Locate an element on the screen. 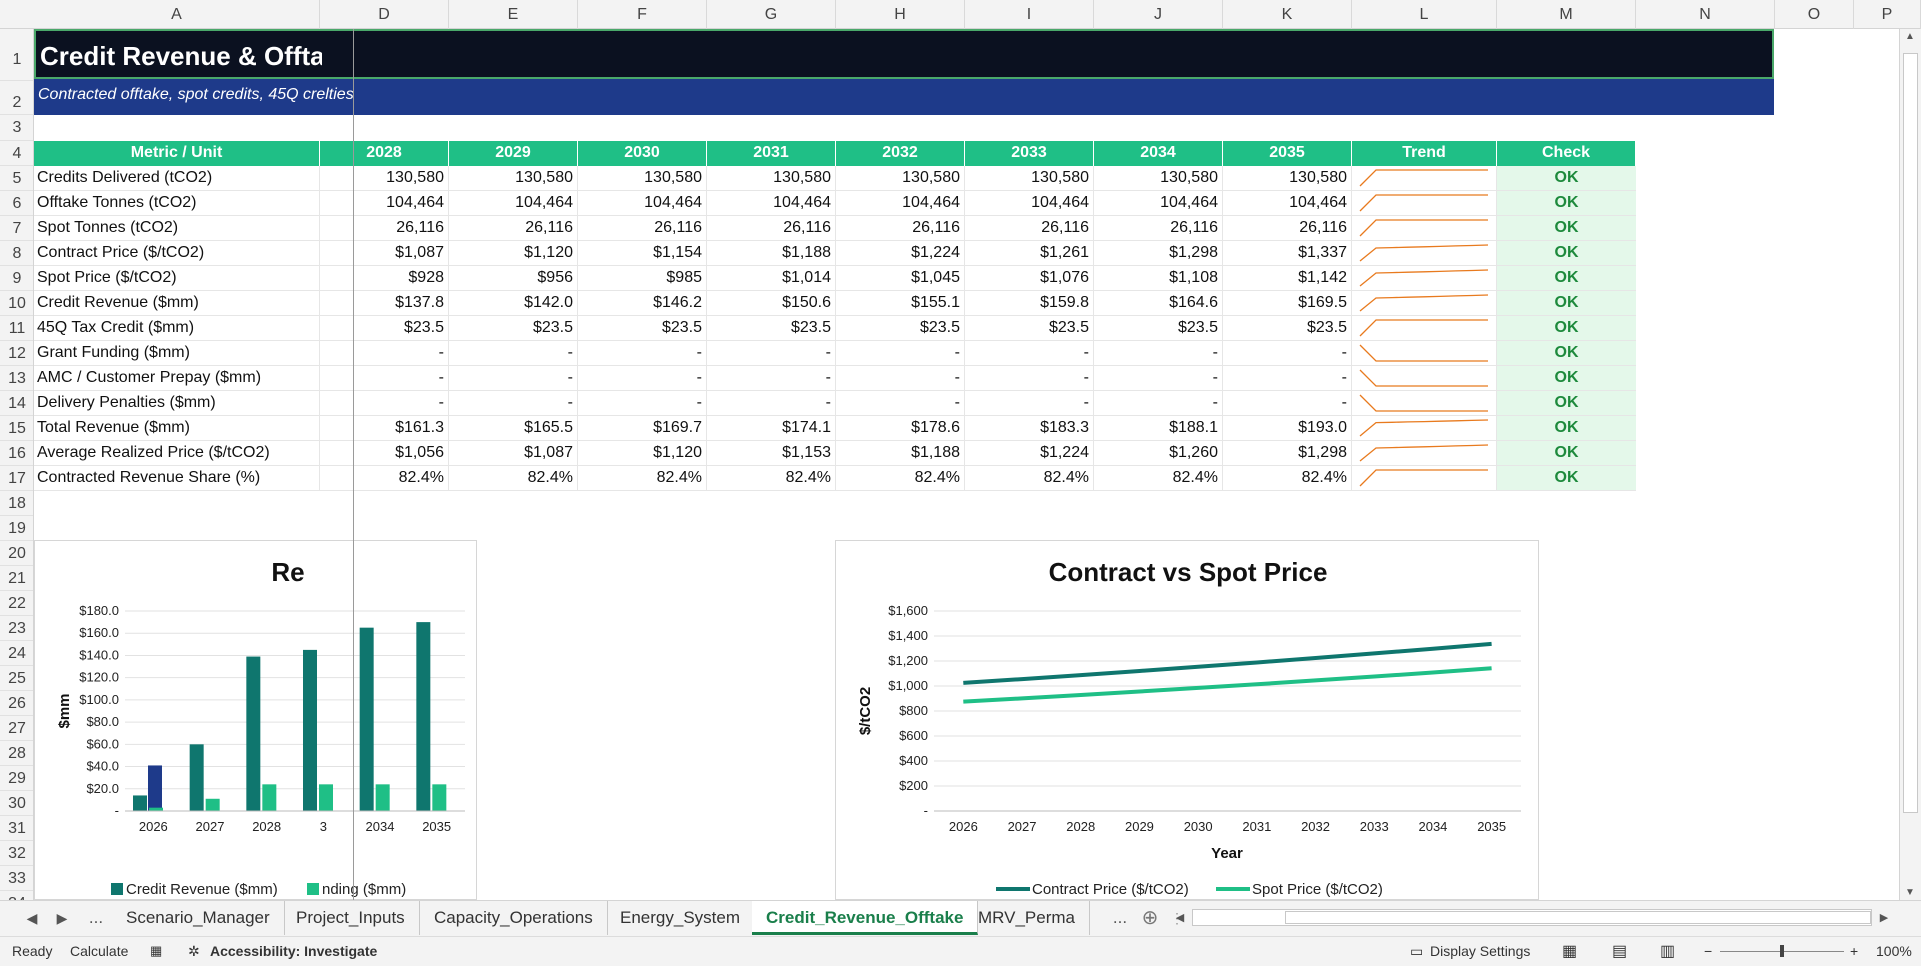  metric-value: $137.8 is located at coordinates (384, 303).